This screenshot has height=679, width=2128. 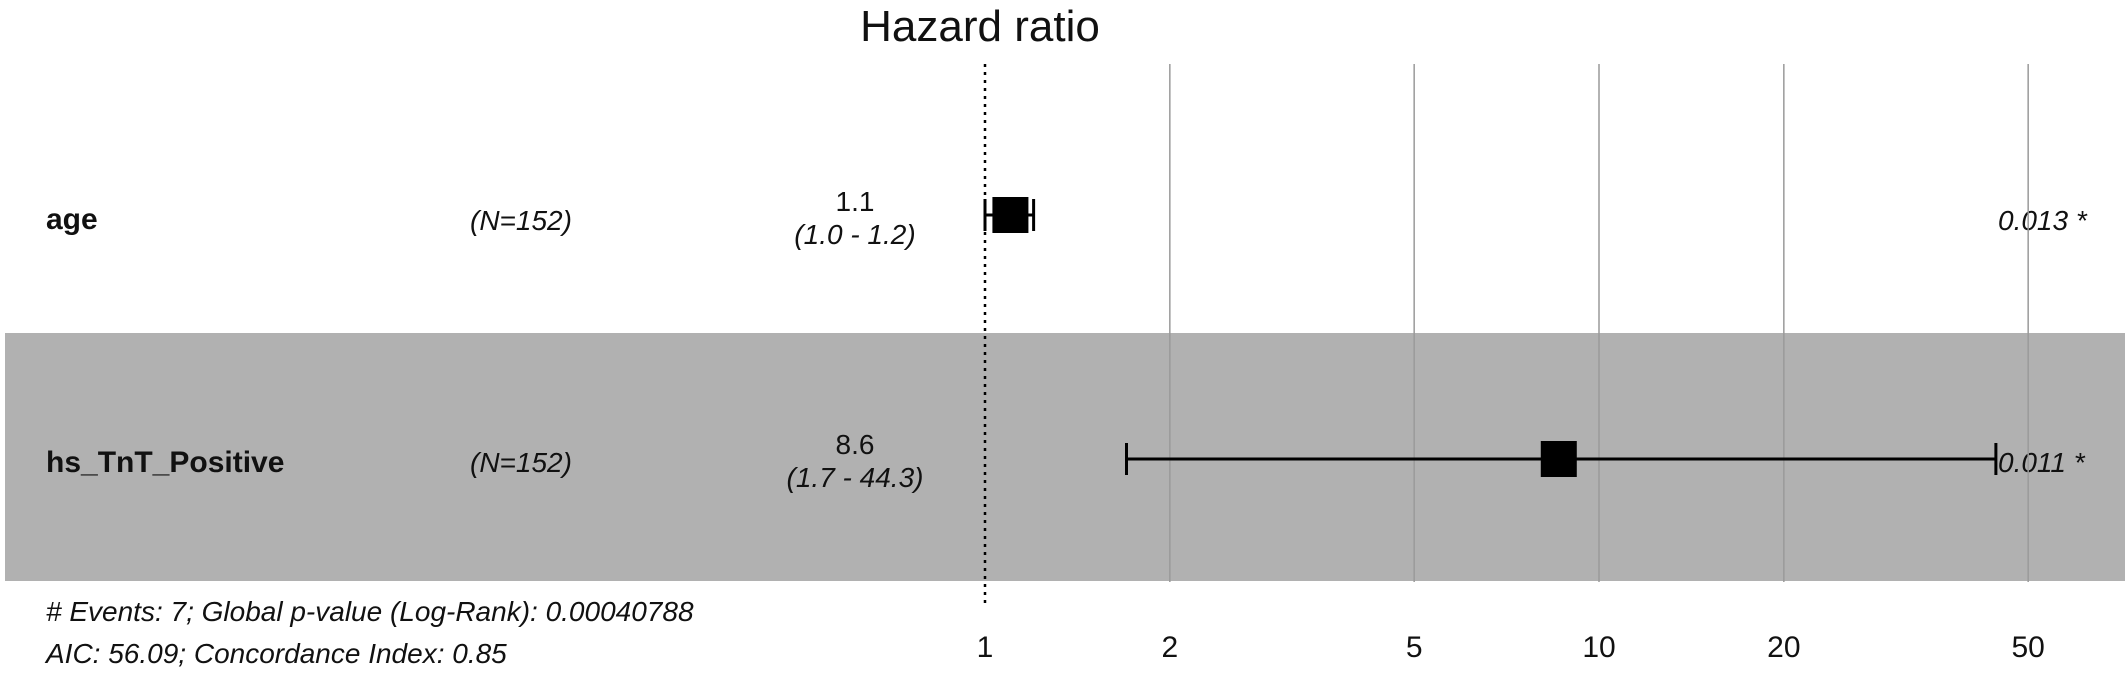 I want to click on row-pvalue-hs-tnt-positive: 0.011 *, so click(x=2041, y=462).